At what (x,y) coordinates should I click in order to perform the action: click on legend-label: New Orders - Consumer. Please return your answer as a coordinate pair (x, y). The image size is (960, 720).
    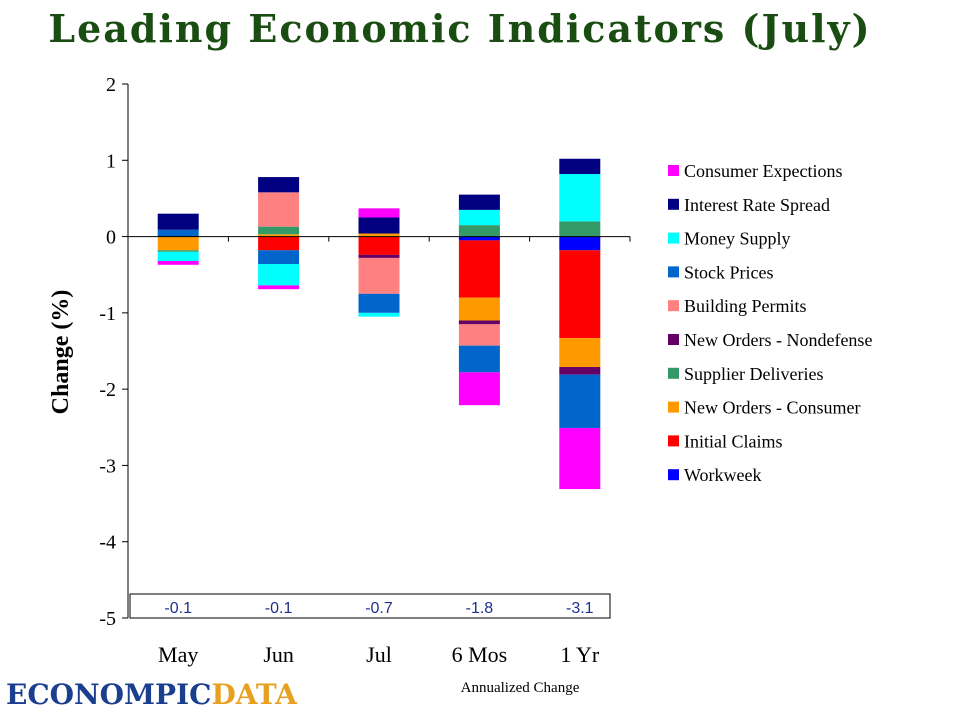
    Looking at the image, I should click on (772, 408).